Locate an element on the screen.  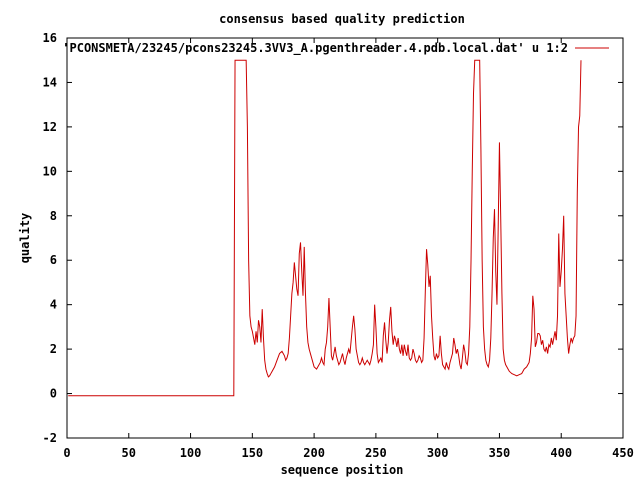
x-tick-label: 50 is located at coordinates (129, 453).